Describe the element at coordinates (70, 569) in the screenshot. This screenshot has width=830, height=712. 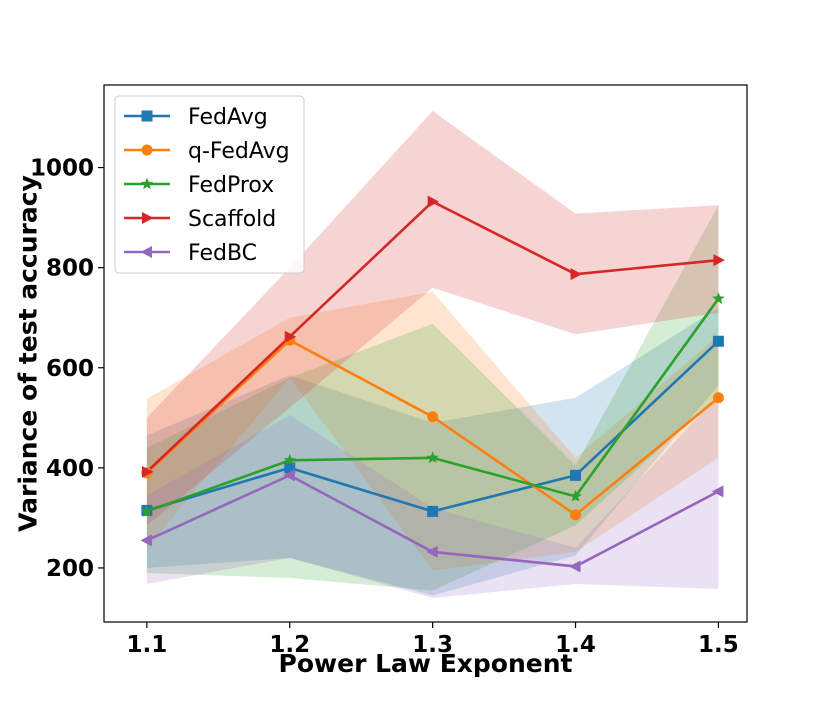
I see `y-tick-label: 200` at that location.